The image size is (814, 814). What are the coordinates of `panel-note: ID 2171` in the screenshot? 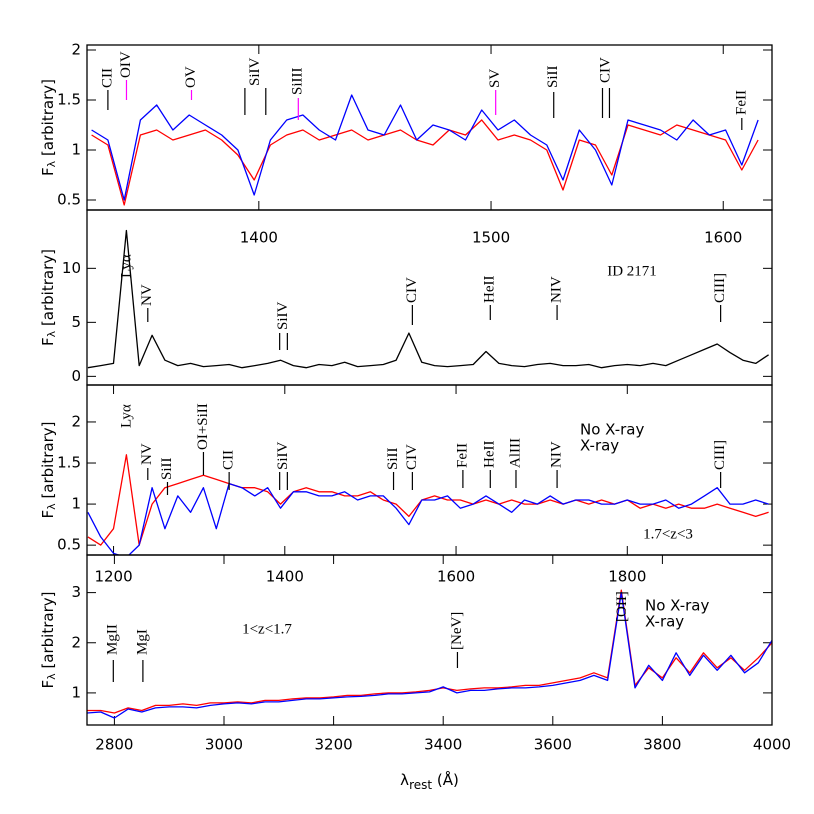 It's located at (632, 271).